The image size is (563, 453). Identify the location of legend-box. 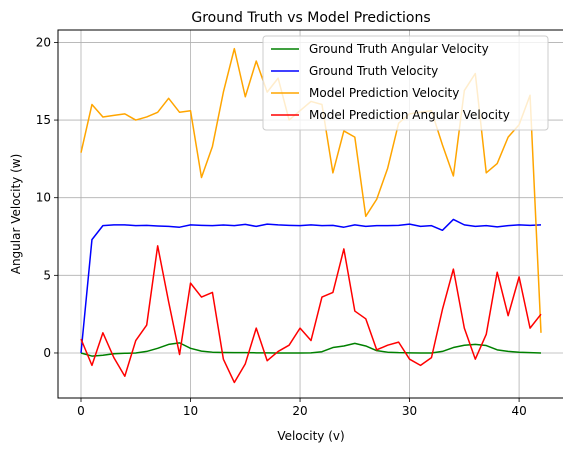
(405, 83).